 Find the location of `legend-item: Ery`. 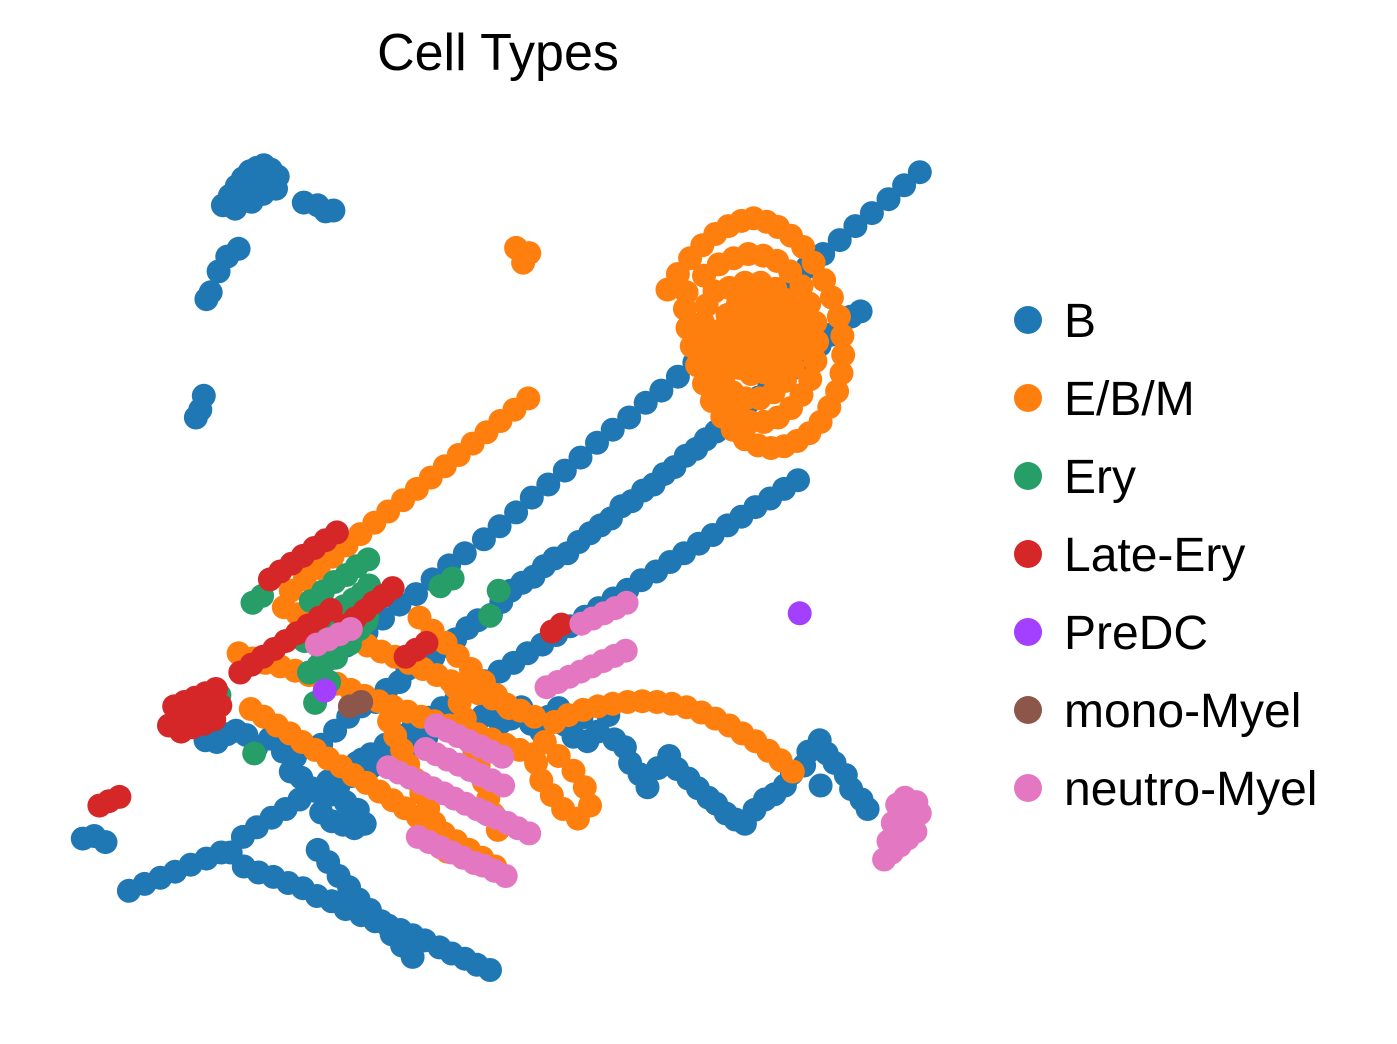

legend-item: Ery is located at coordinates (1075, 477).